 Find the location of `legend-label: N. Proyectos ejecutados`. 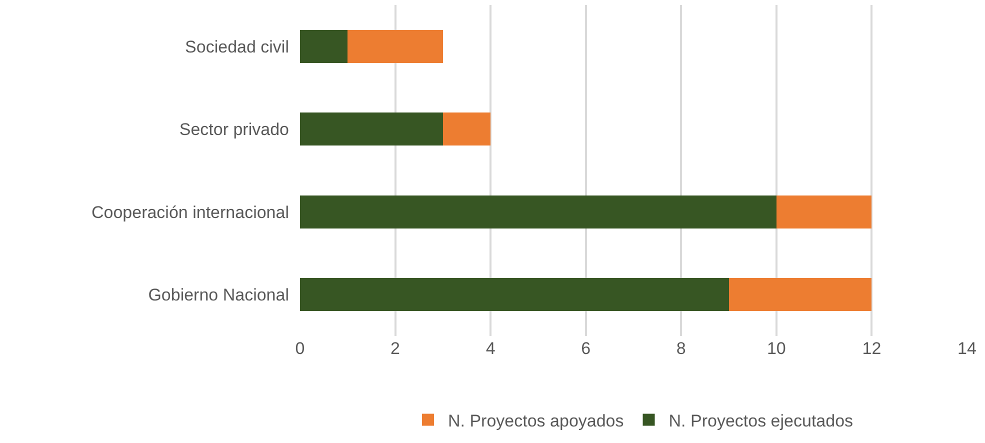

legend-label: N. Proyectos ejecutados is located at coordinates (761, 420).